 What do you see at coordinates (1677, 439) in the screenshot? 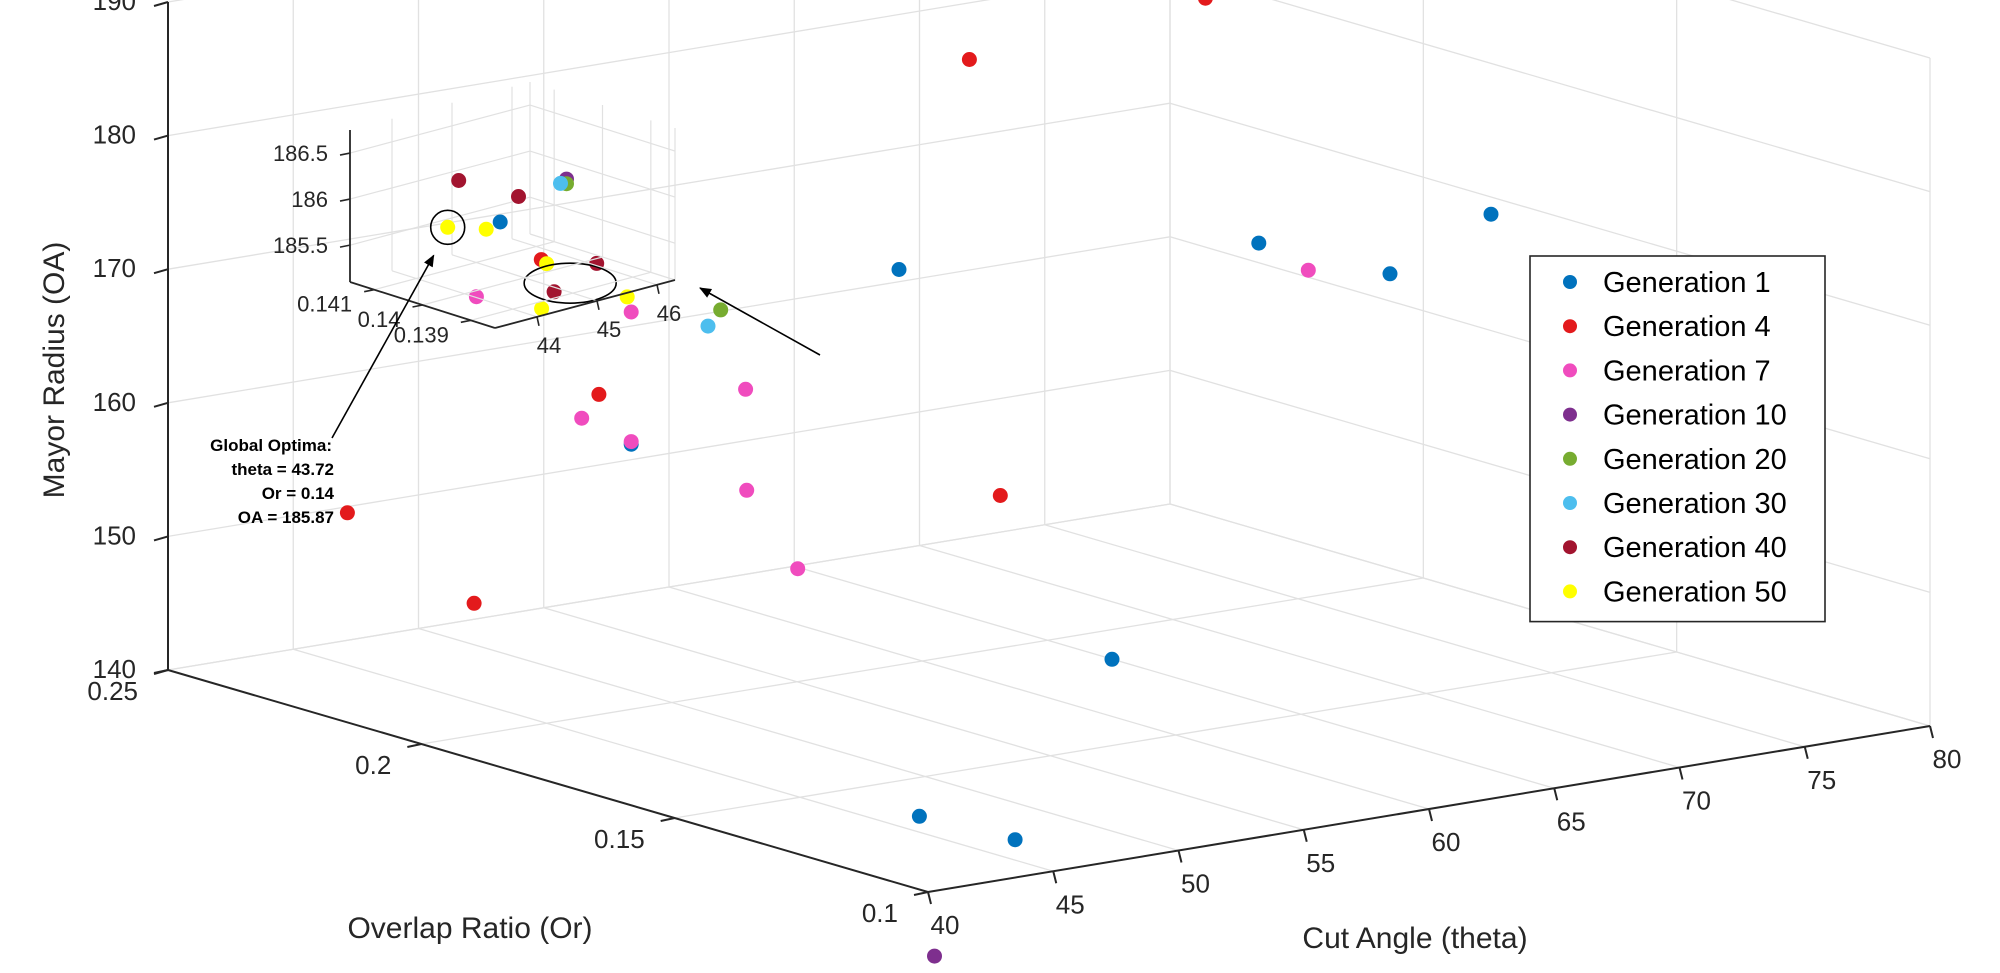
I see `legend-box` at bounding box center [1677, 439].